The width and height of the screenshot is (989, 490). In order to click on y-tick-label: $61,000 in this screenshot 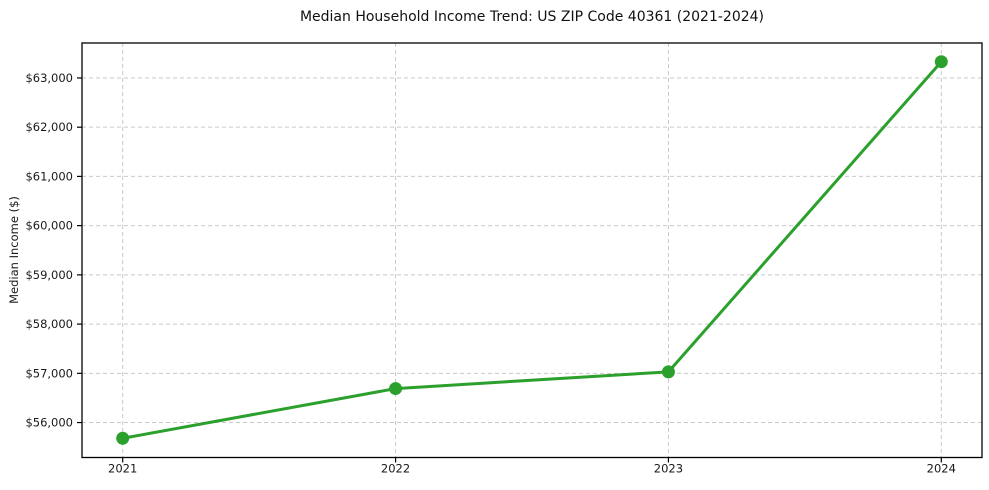, I will do `click(49, 176)`.